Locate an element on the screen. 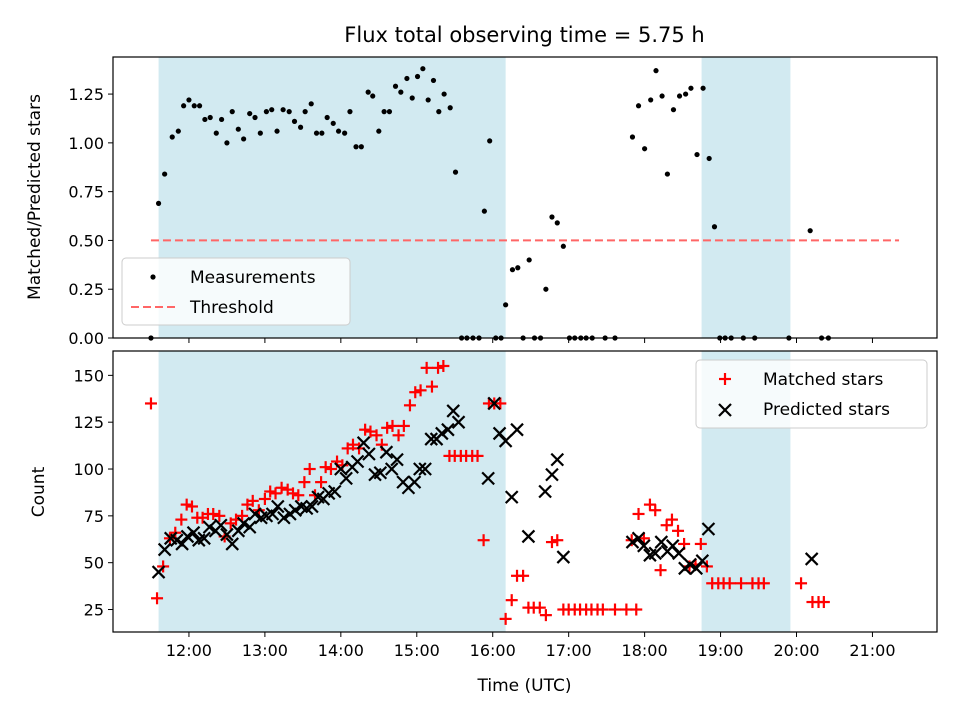  matched-legend-marker is located at coordinates (725, 379).